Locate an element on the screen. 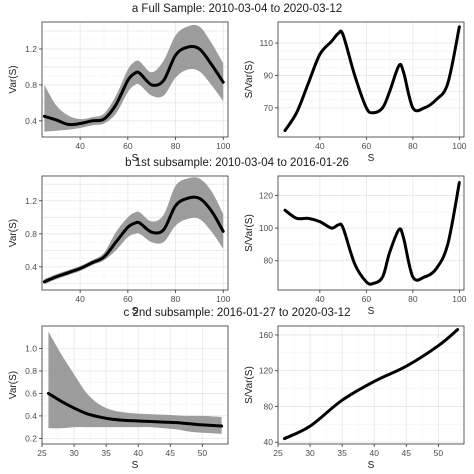 The height and width of the screenshot is (474, 474). chart-a-var: 40 60 80 100 0.4 0.8 1.2 S Var(S) is located at coordinates (119, 92).